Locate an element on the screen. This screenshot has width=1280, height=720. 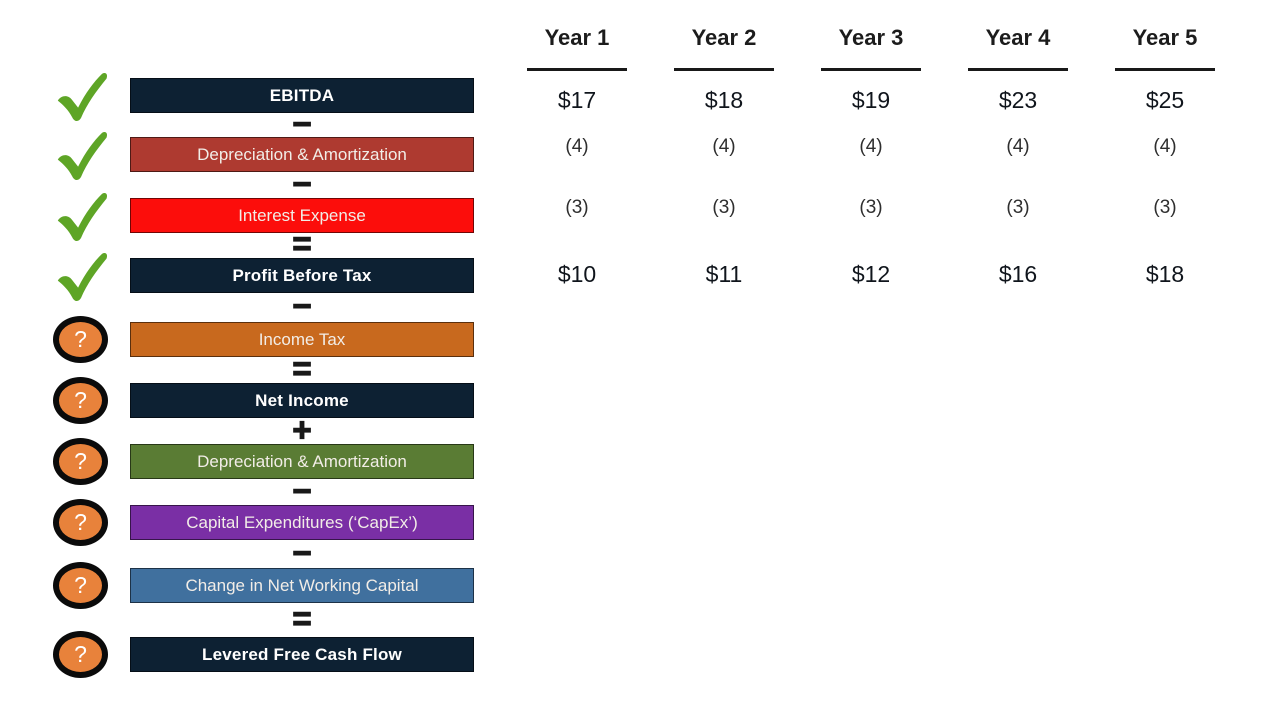
bar-depreciation-amortization-addback: Depreciation & Amortization is located at coordinates (302, 461).